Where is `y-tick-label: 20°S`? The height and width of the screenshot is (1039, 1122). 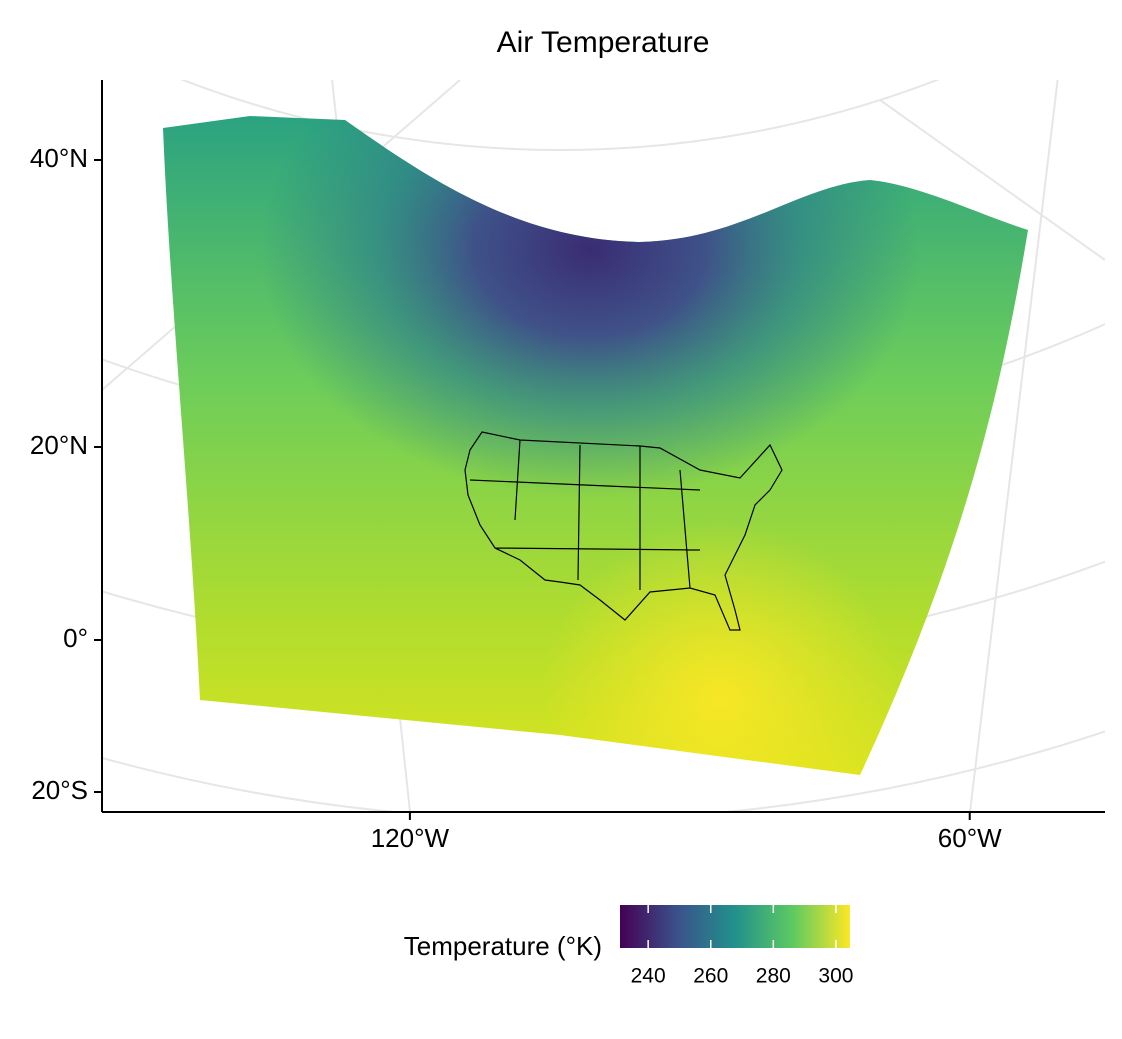 y-tick-label: 20°S is located at coordinates (59, 790).